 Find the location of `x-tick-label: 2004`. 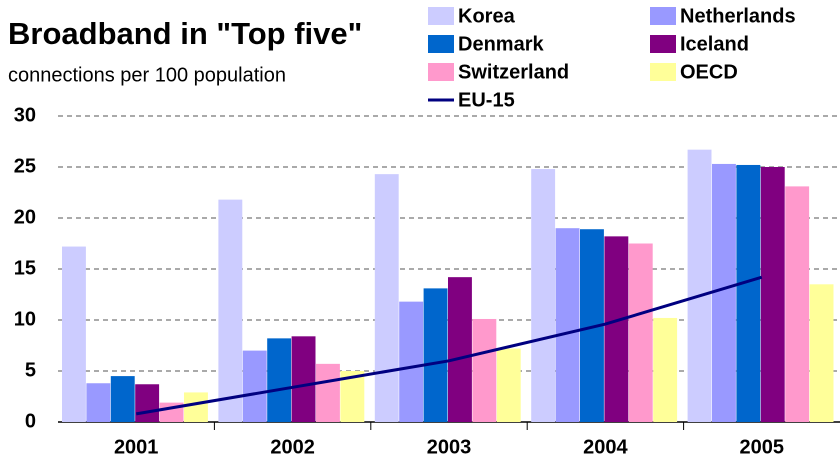

x-tick-label: 2004 is located at coordinates (605, 447).